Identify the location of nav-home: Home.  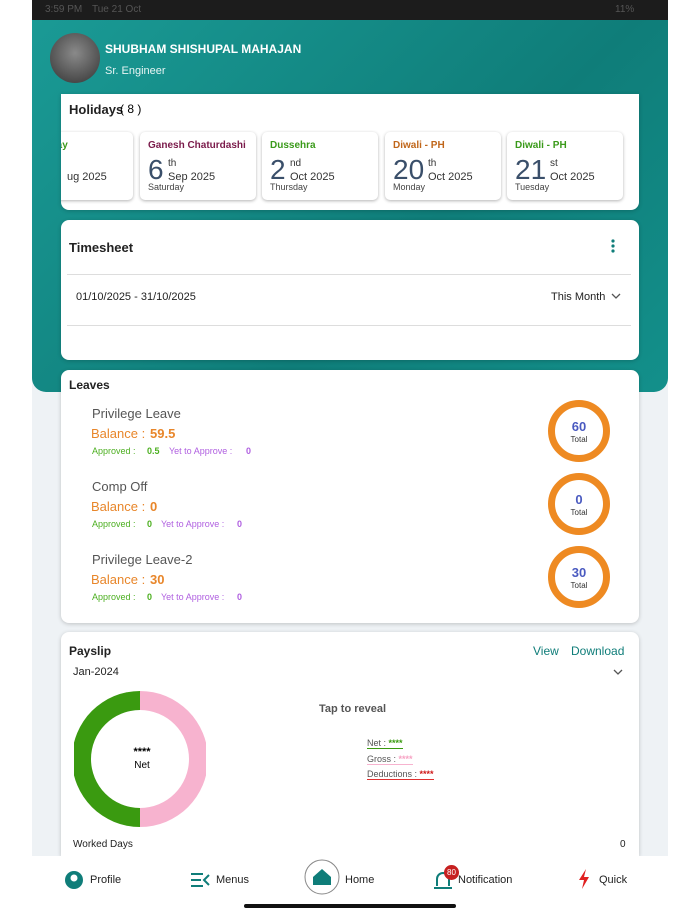
(360, 880).